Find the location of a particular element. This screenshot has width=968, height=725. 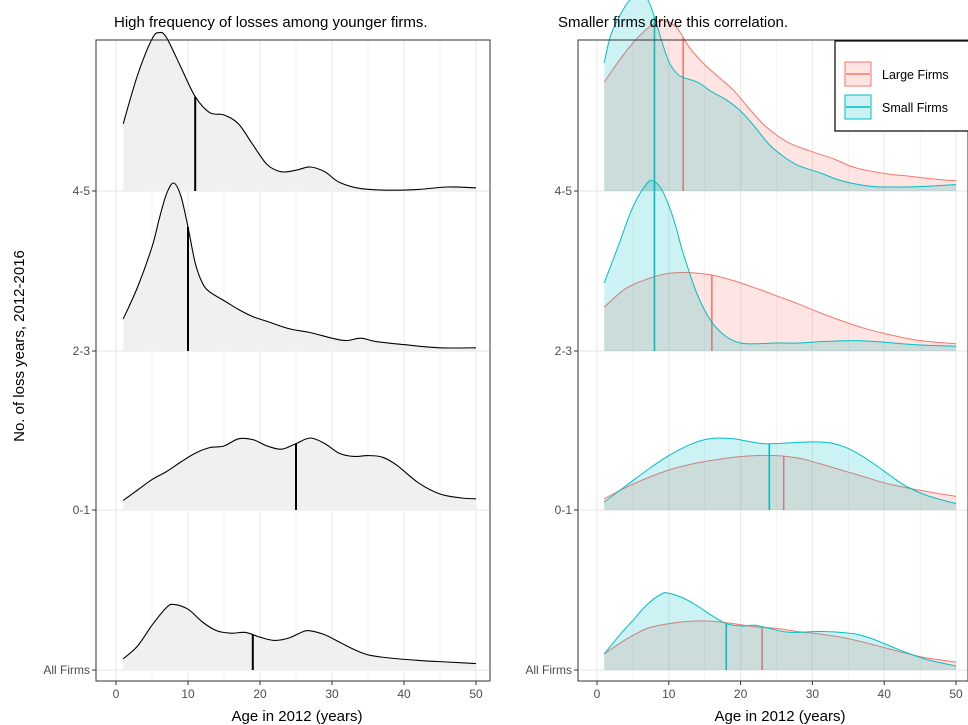

left-y-tick-label: 4-5 is located at coordinates (82, 191).